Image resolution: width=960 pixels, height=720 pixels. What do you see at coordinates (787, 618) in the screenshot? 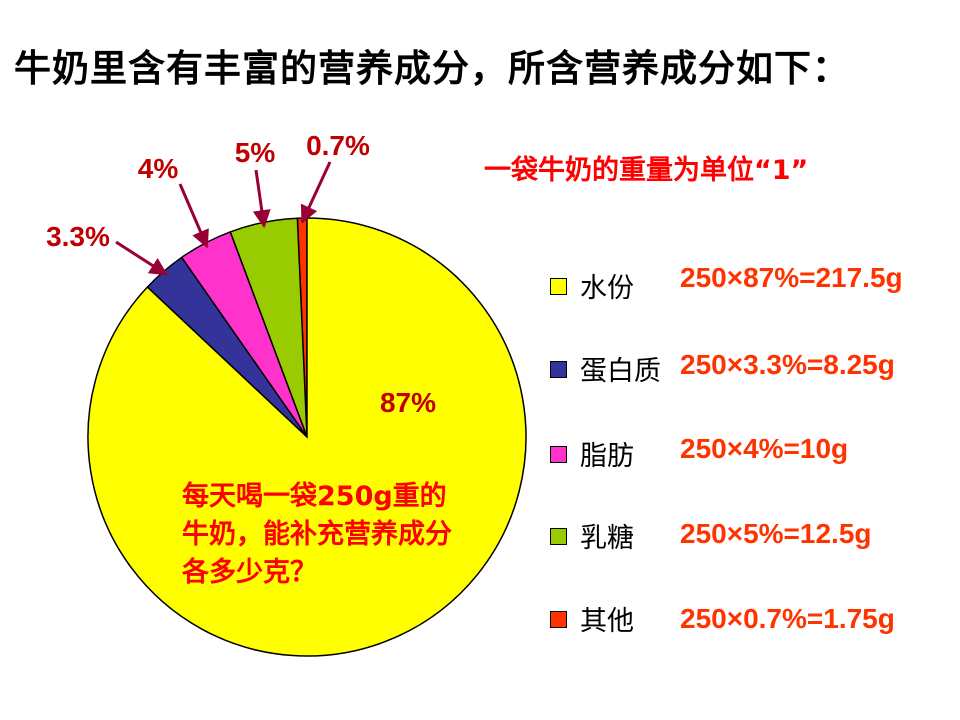
I see `calc-other: 250×0.7%=1.75g` at bounding box center [787, 618].